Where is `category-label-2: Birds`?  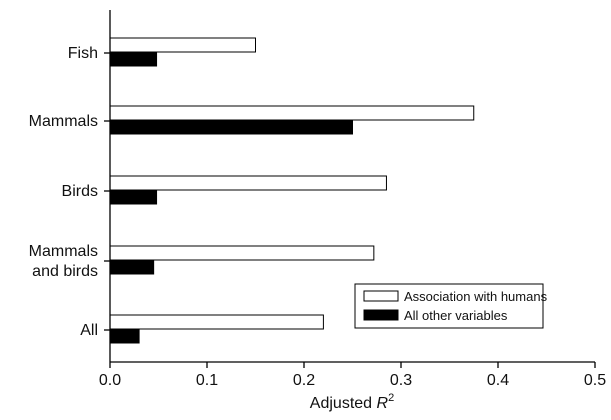 category-label-2: Birds is located at coordinates (80, 191).